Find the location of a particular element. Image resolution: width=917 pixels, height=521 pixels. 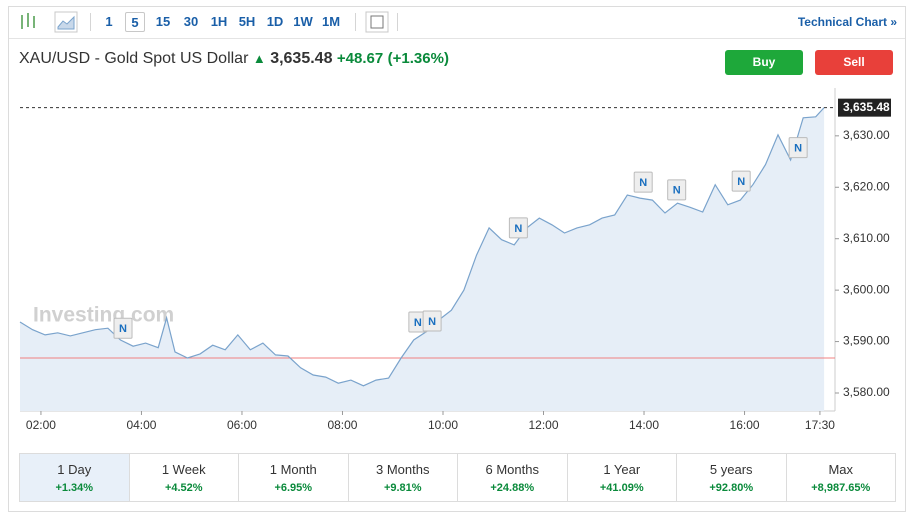

period-label: 1 Month is located at coordinates (293, 469).